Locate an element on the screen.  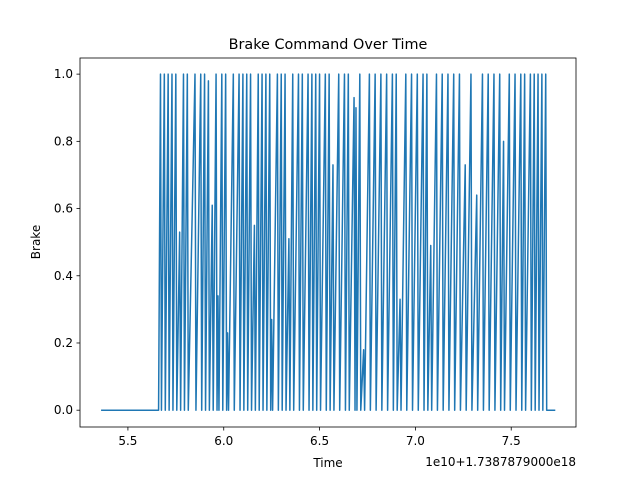
x-tick-label: 6.0 is located at coordinates (223, 441).